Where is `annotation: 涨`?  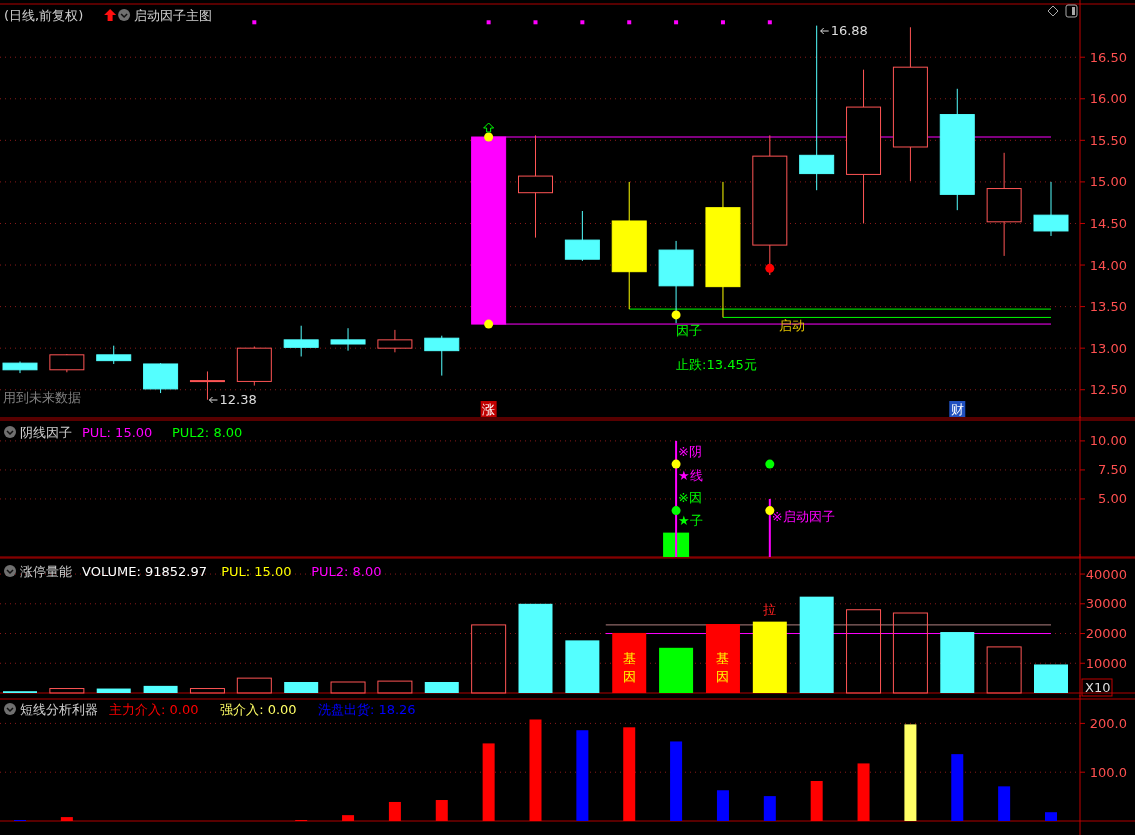
annotation: 涨 is located at coordinates (489, 409).